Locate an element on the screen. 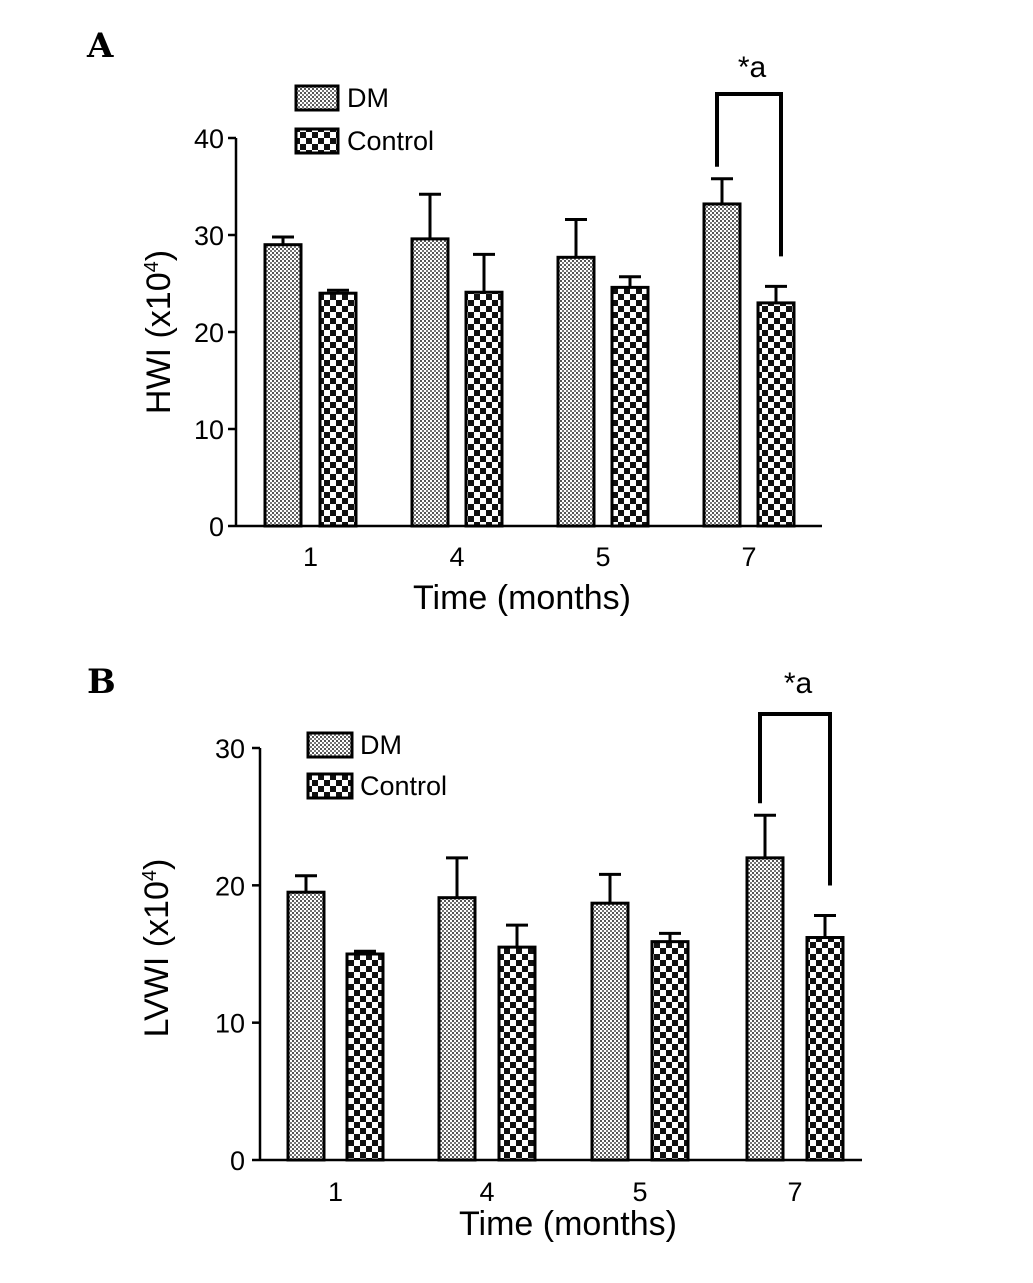 This screenshot has width=1033, height=1283. panel-letter: B is located at coordinates (101, 682).